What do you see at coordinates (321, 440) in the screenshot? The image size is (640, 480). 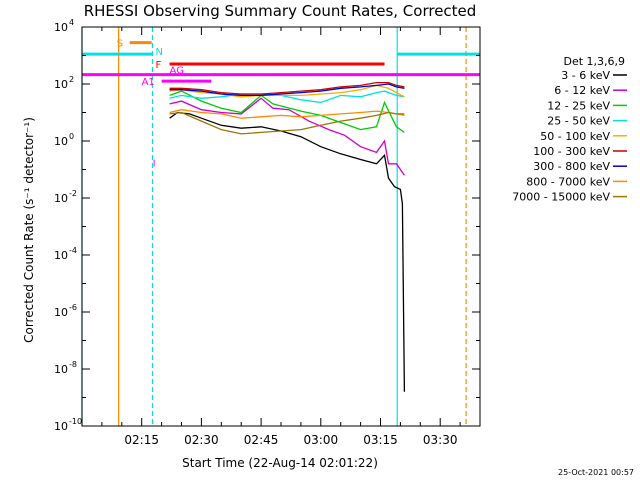 I see `x-tick-label: 03:00` at bounding box center [321, 440].